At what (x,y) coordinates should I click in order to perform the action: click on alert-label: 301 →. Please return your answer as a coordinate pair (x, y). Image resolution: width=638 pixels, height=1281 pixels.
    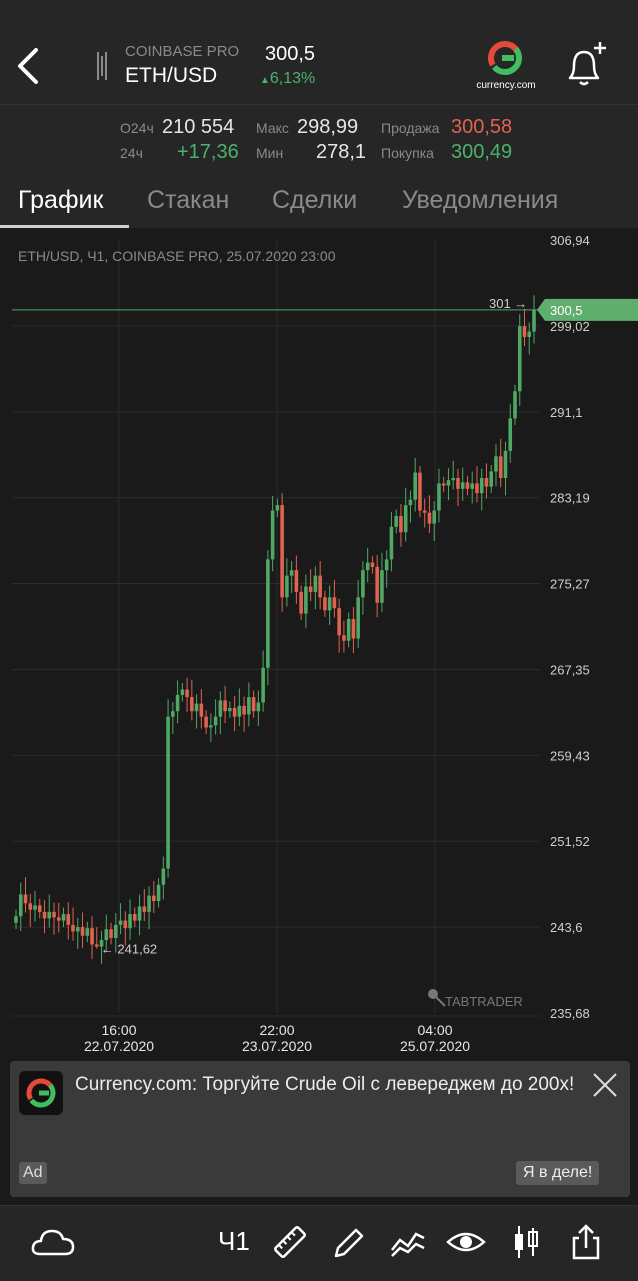
    Looking at the image, I should click on (508, 303).